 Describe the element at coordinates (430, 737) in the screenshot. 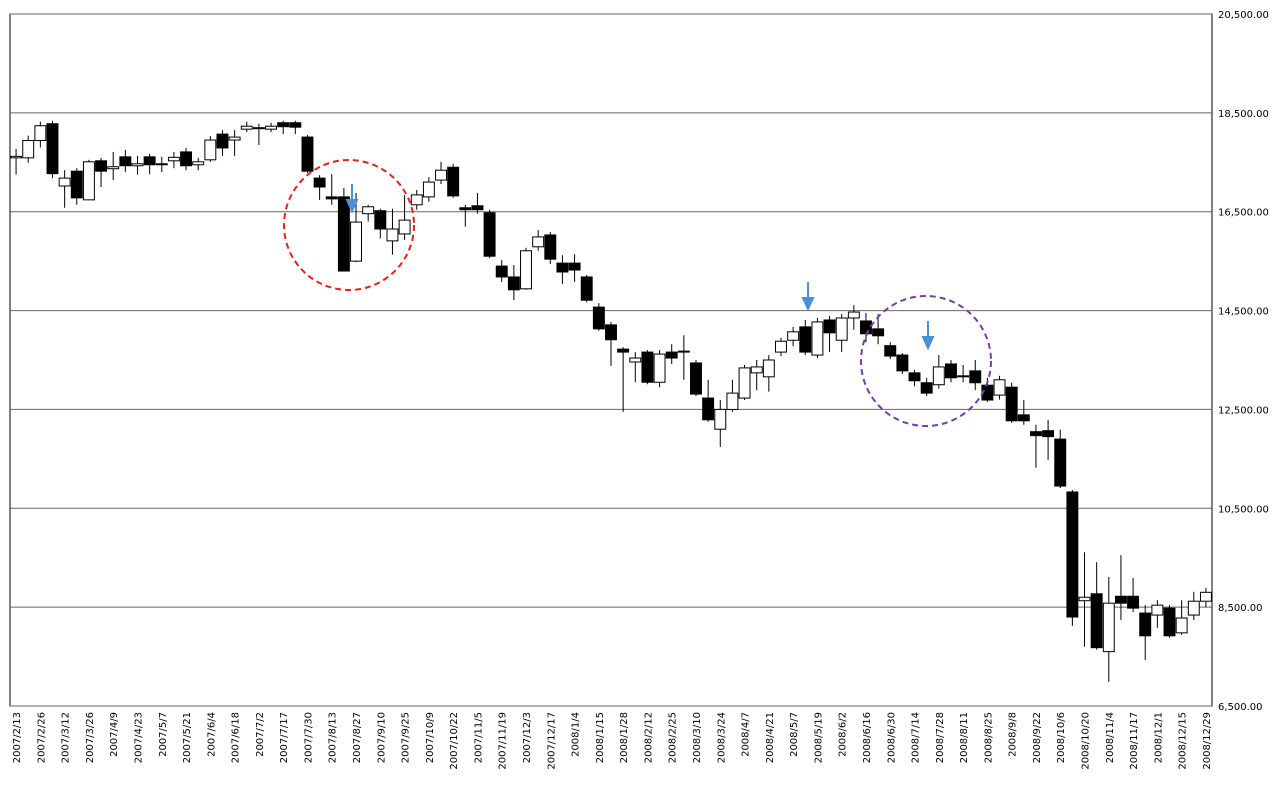

I see `x-tick-label: 2007/10/9` at that location.